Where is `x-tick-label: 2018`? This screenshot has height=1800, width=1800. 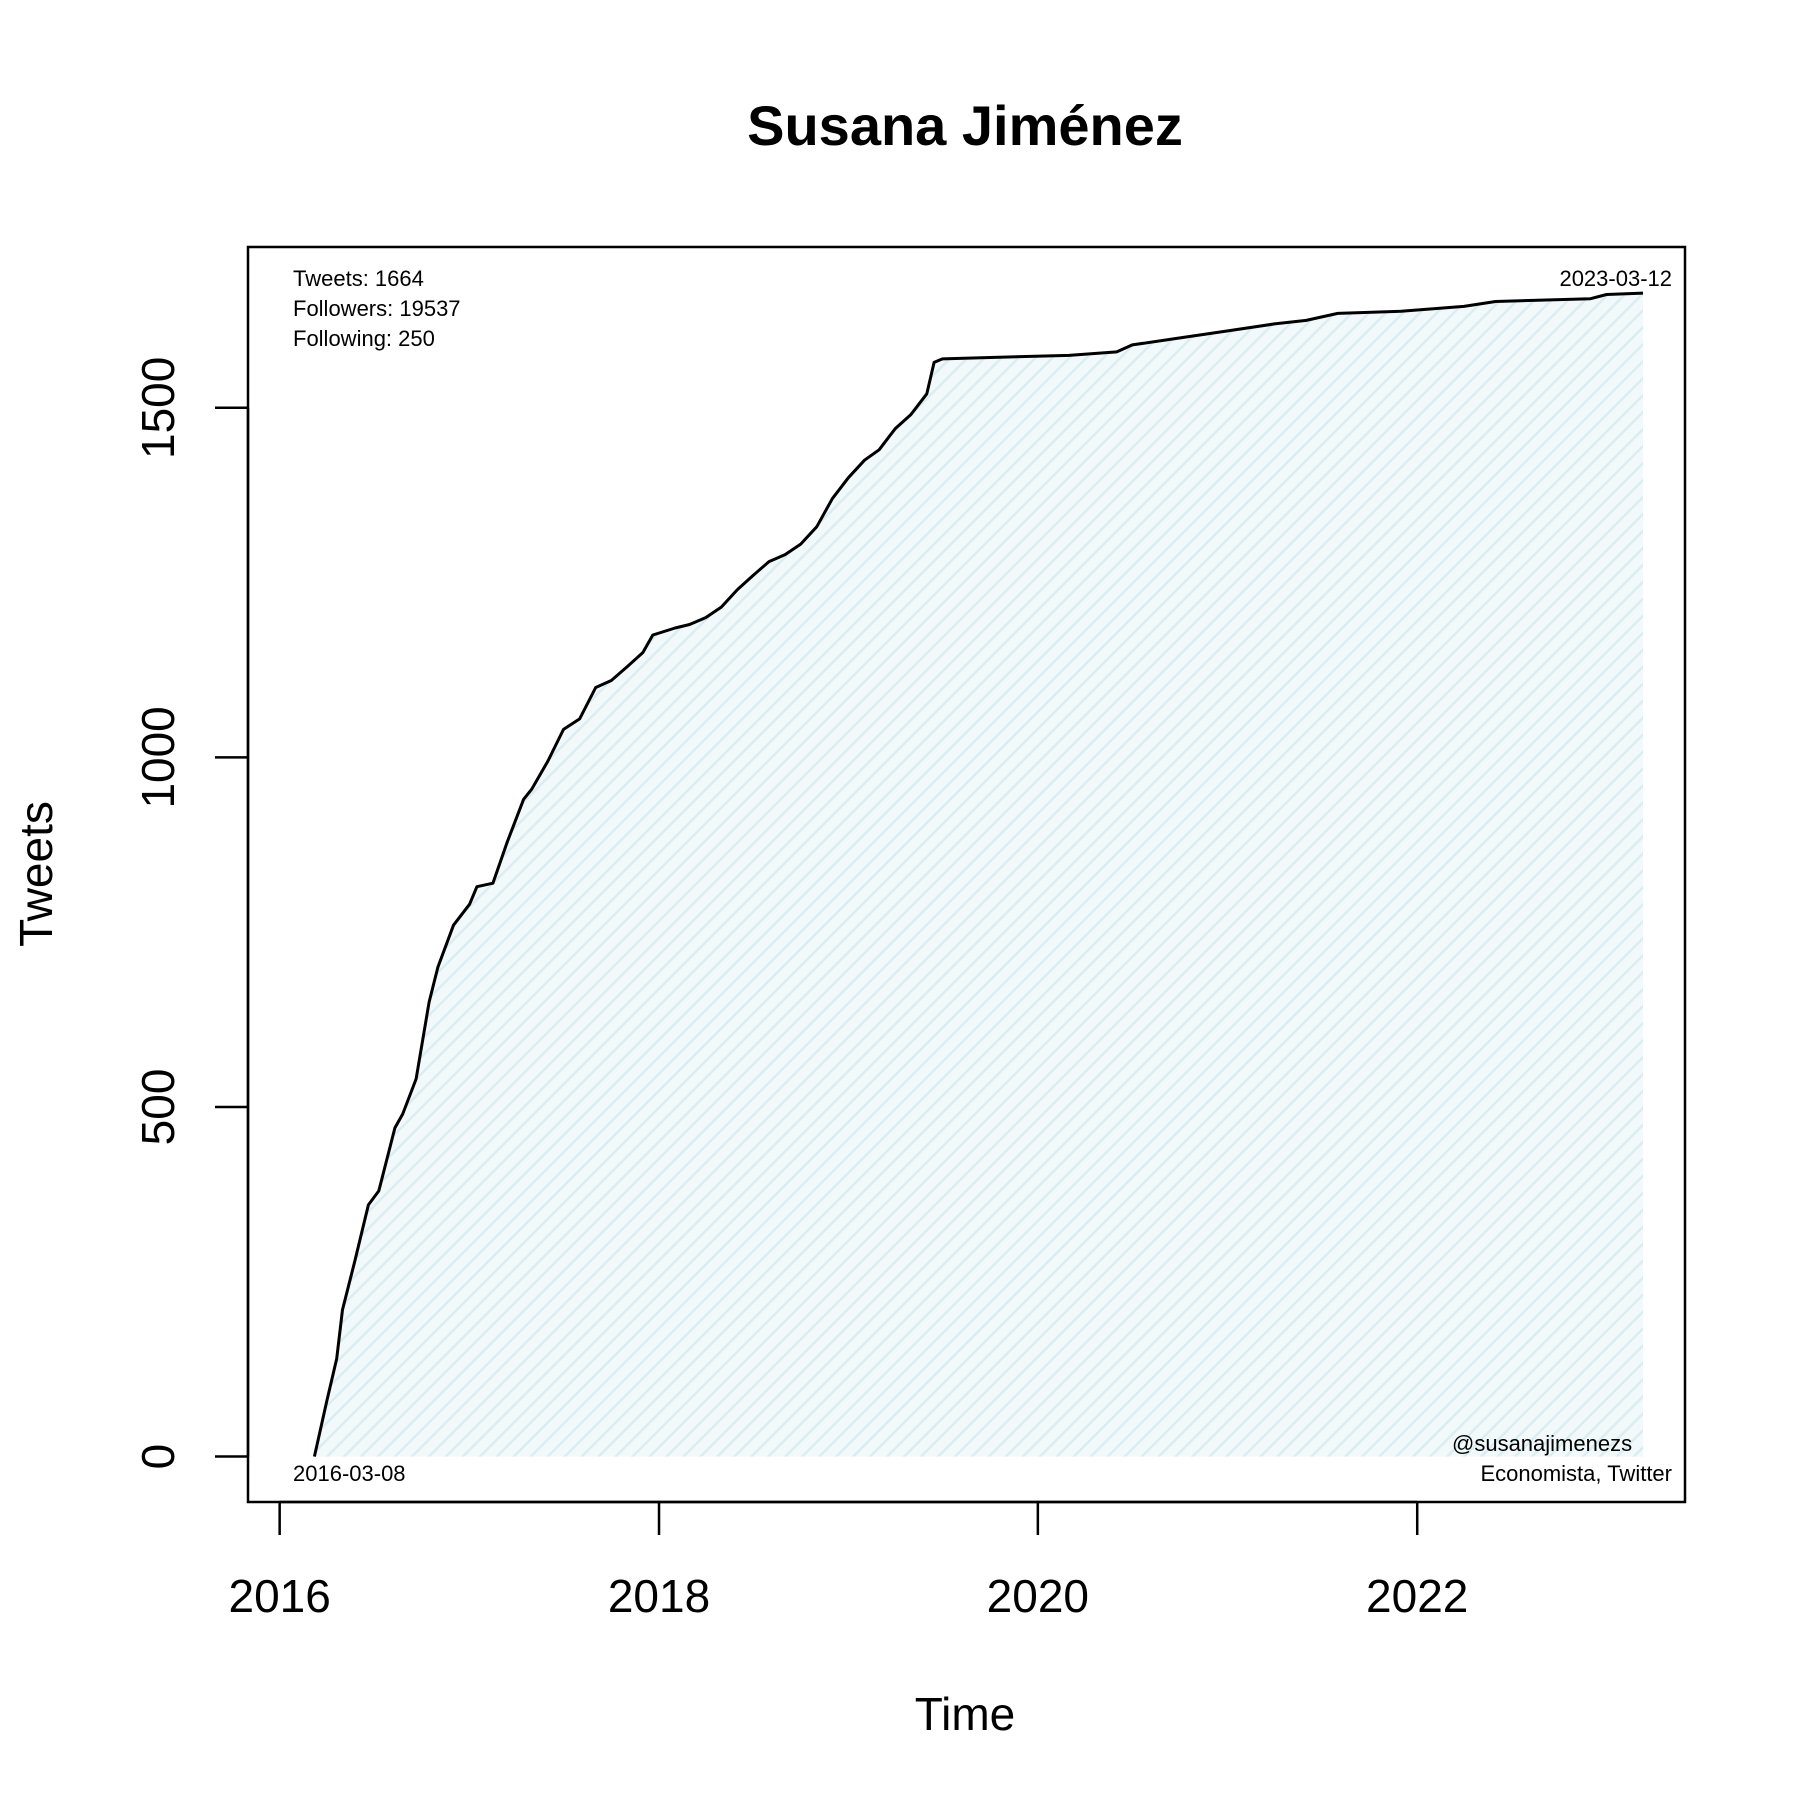
x-tick-label: 2018 is located at coordinates (659, 1596).